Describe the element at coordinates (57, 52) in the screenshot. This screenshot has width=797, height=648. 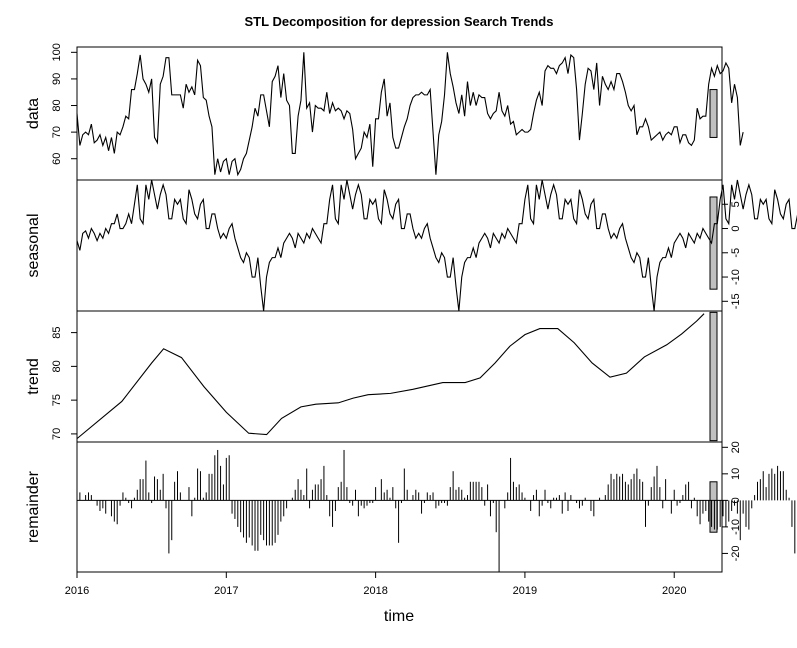
I see `y-tick-label-data: 100` at that location.